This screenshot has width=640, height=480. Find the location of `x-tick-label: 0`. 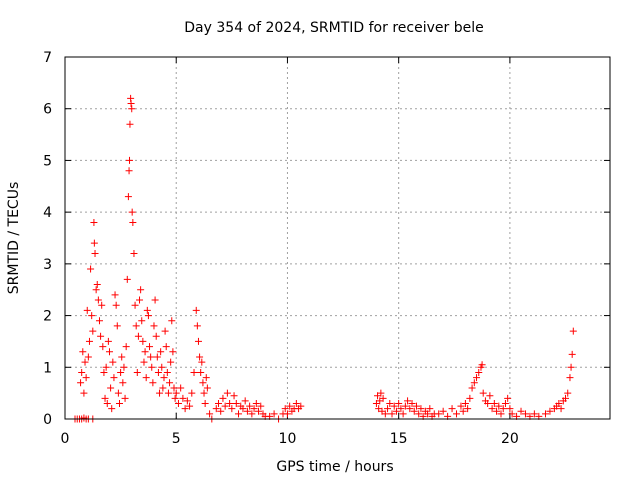

x-tick-label: 0 is located at coordinates (65, 439).